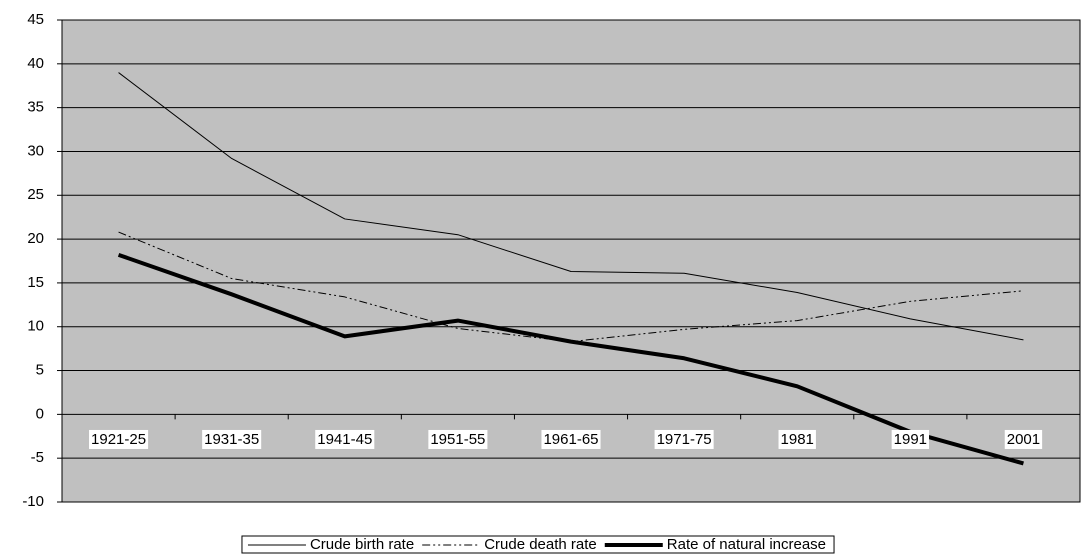 The image size is (1082, 554). I want to click on x-tick-label: 1931-35, so click(231, 439).